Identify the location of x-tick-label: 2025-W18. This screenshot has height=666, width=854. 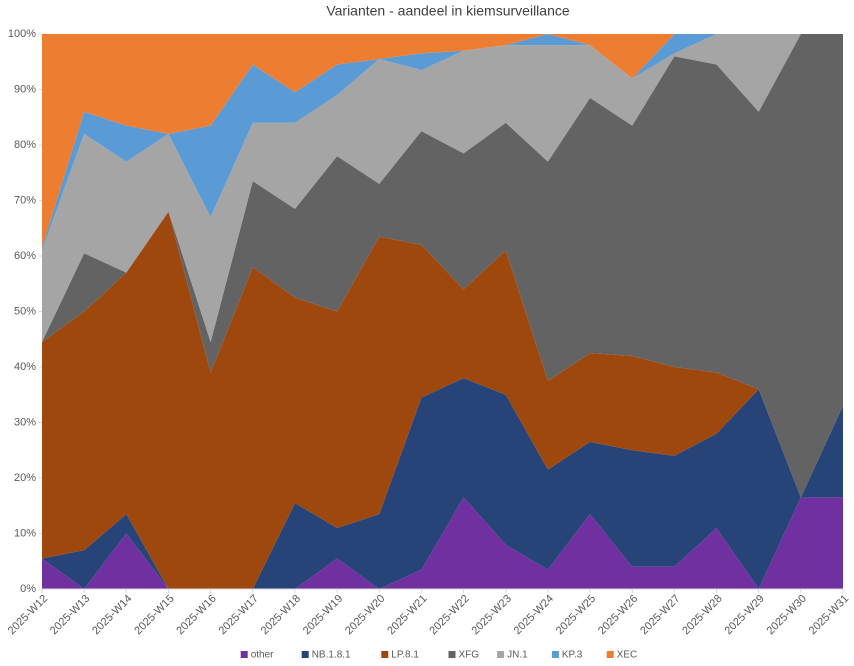
(281, 615).